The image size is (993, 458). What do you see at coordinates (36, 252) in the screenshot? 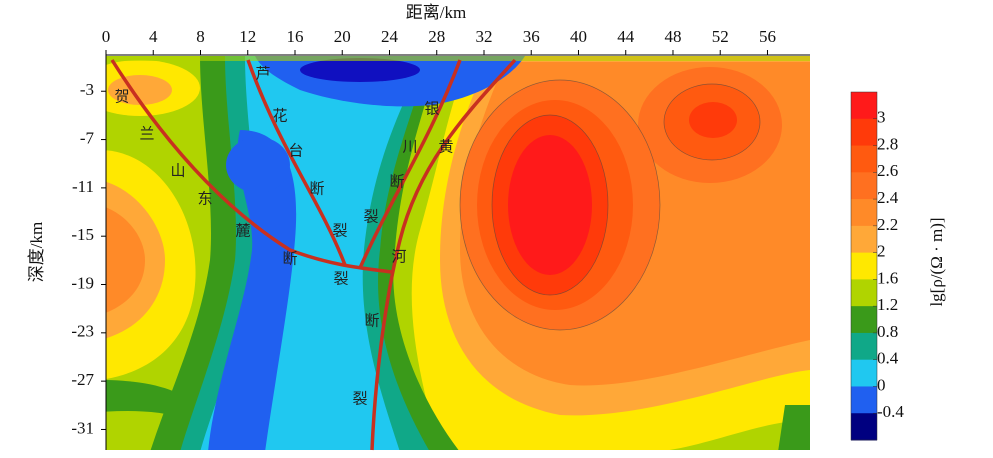
I see `y-axis-label: 深度/km` at bounding box center [36, 252].